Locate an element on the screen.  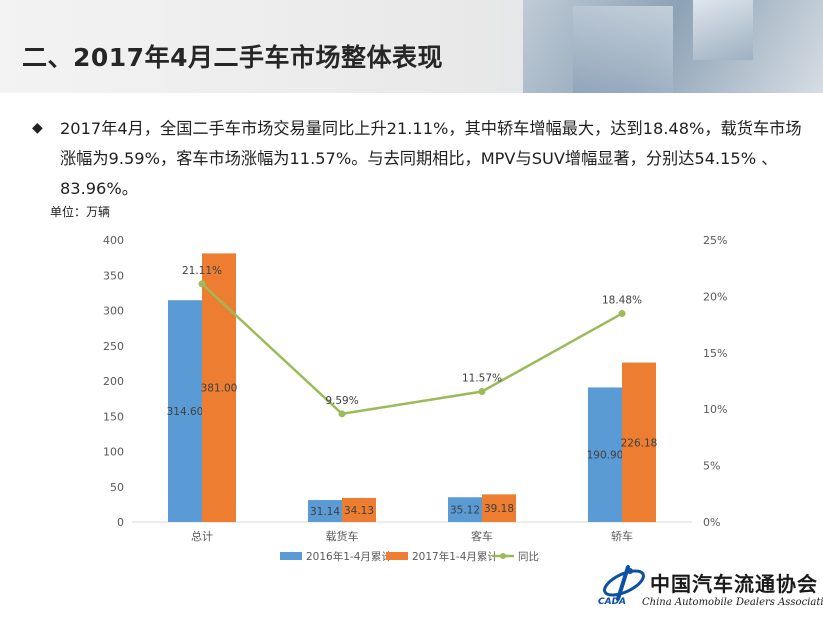
yoy-growth-label: 18.48% is located at coordinates (622, 301).